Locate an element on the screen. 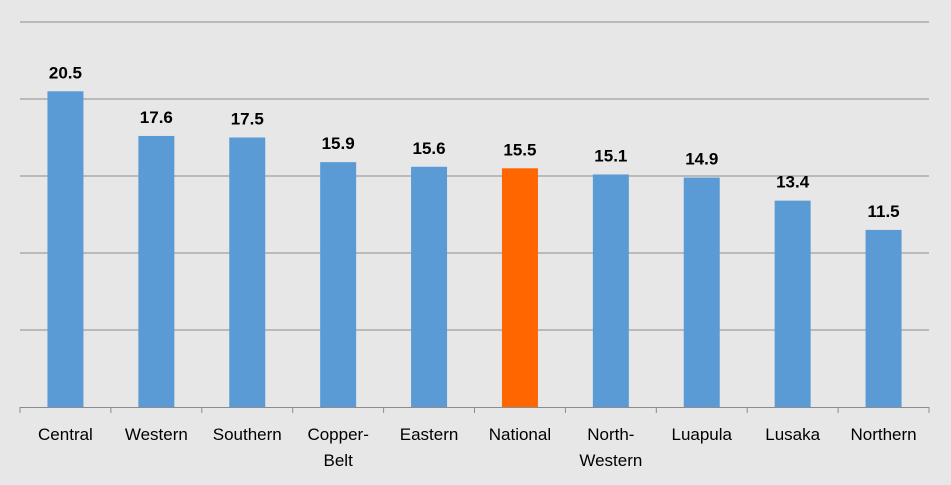 The height and width of the screenshot is (485, 951). category-label: Copper- is located at coordinates (337, 434).